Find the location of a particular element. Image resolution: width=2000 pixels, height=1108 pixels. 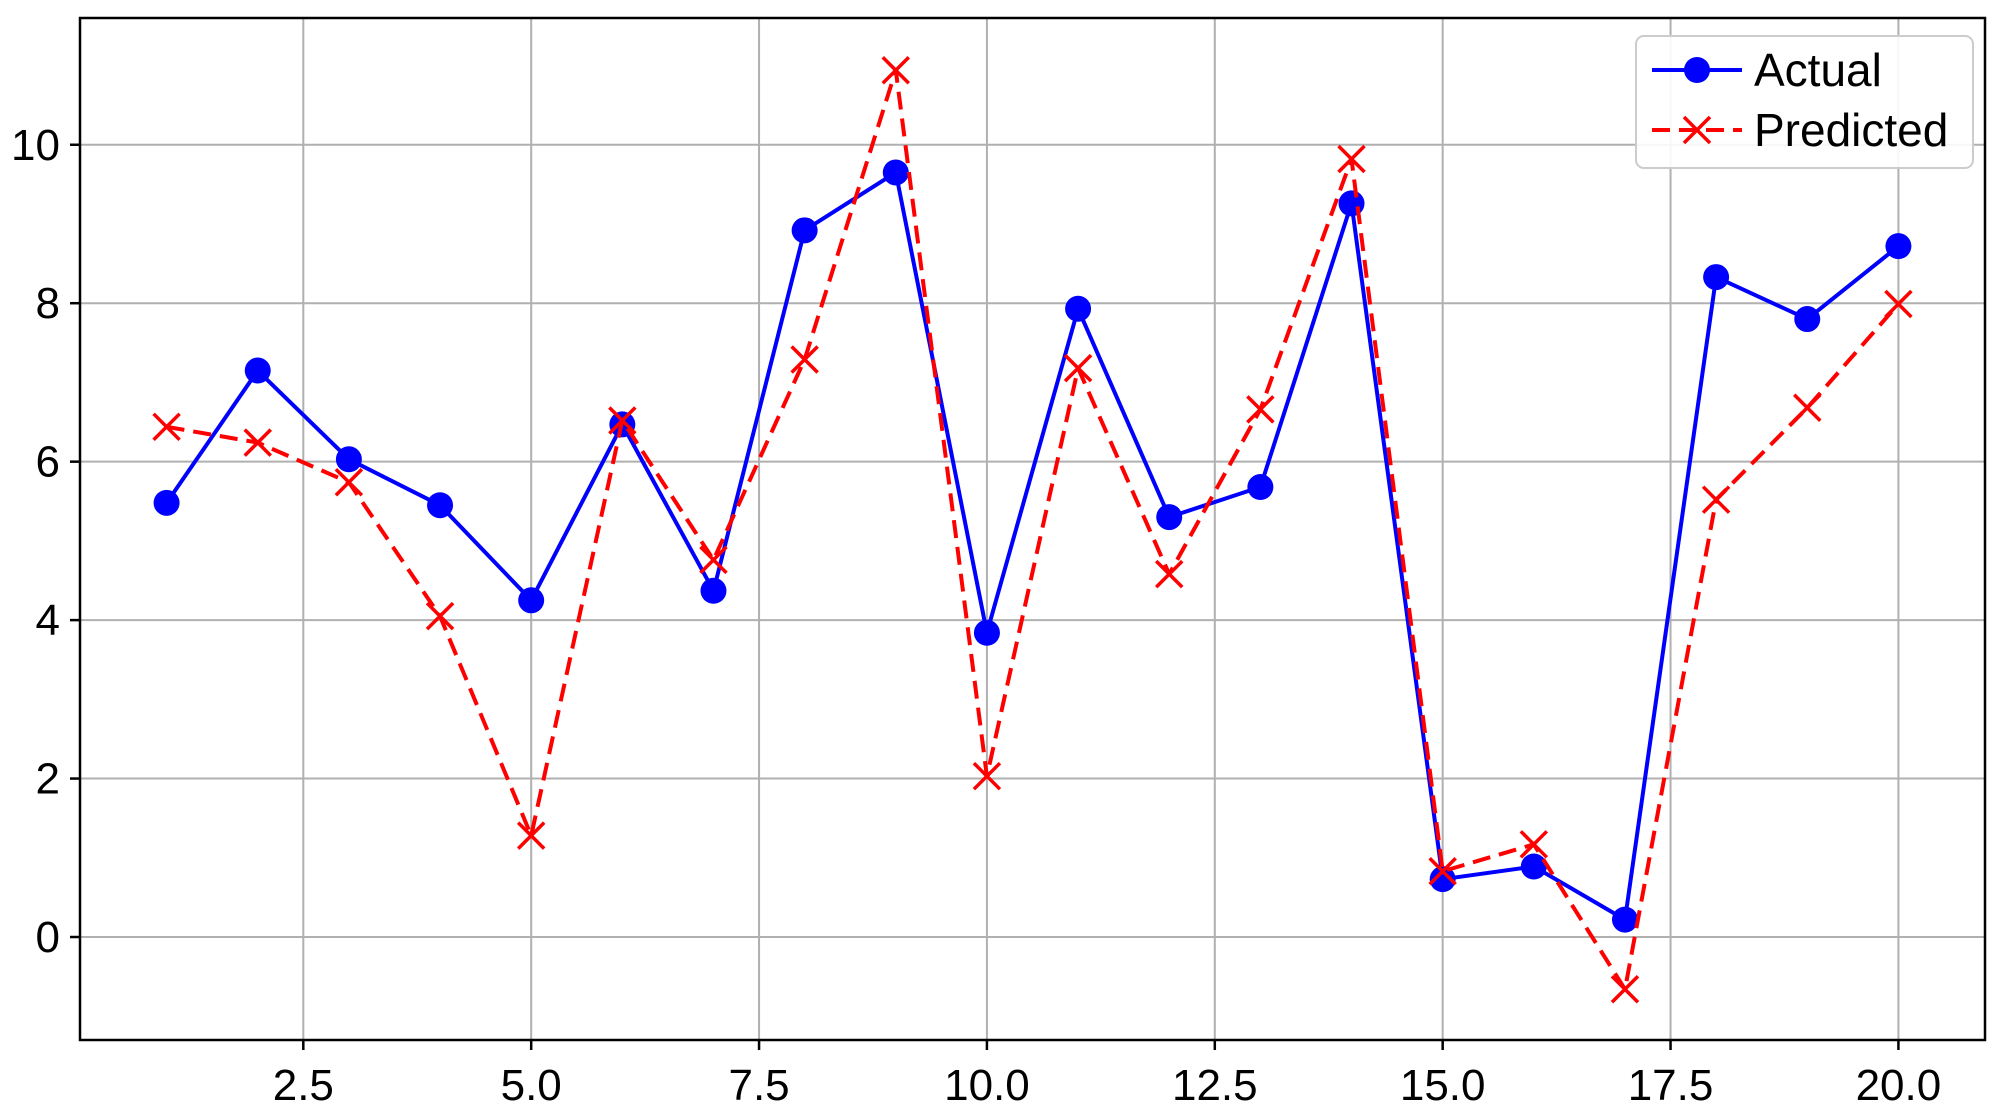

x-tick-label: 17.5 is located at coordinates (1671, 1084).